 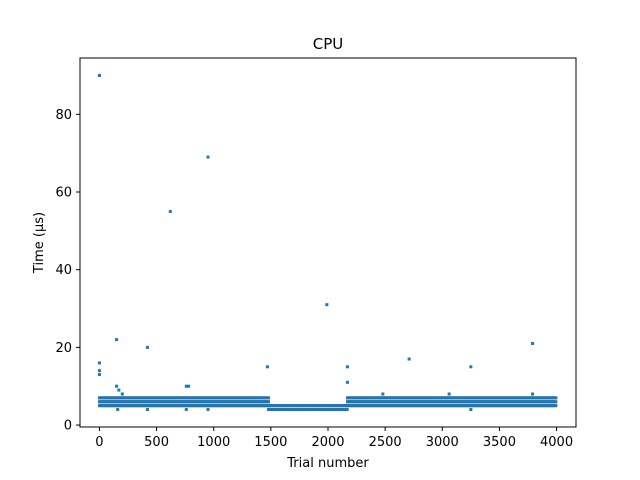 I want to click on x-axis: 0 500 1000 1500 2000 2500 3000 3500 4000, so click(x=334, y=438).